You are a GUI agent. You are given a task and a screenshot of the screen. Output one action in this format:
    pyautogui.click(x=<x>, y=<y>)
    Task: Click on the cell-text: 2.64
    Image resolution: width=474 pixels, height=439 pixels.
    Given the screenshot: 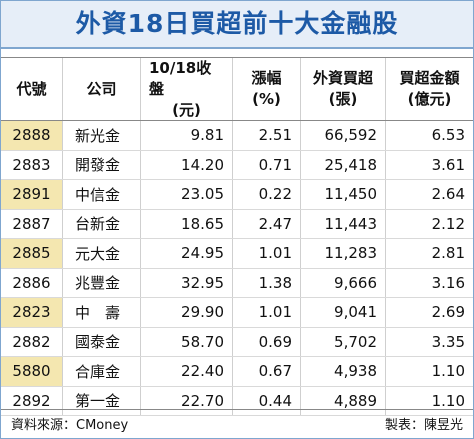 What is the action you would take?
    pyautogui.click(x=448, y=194)
    